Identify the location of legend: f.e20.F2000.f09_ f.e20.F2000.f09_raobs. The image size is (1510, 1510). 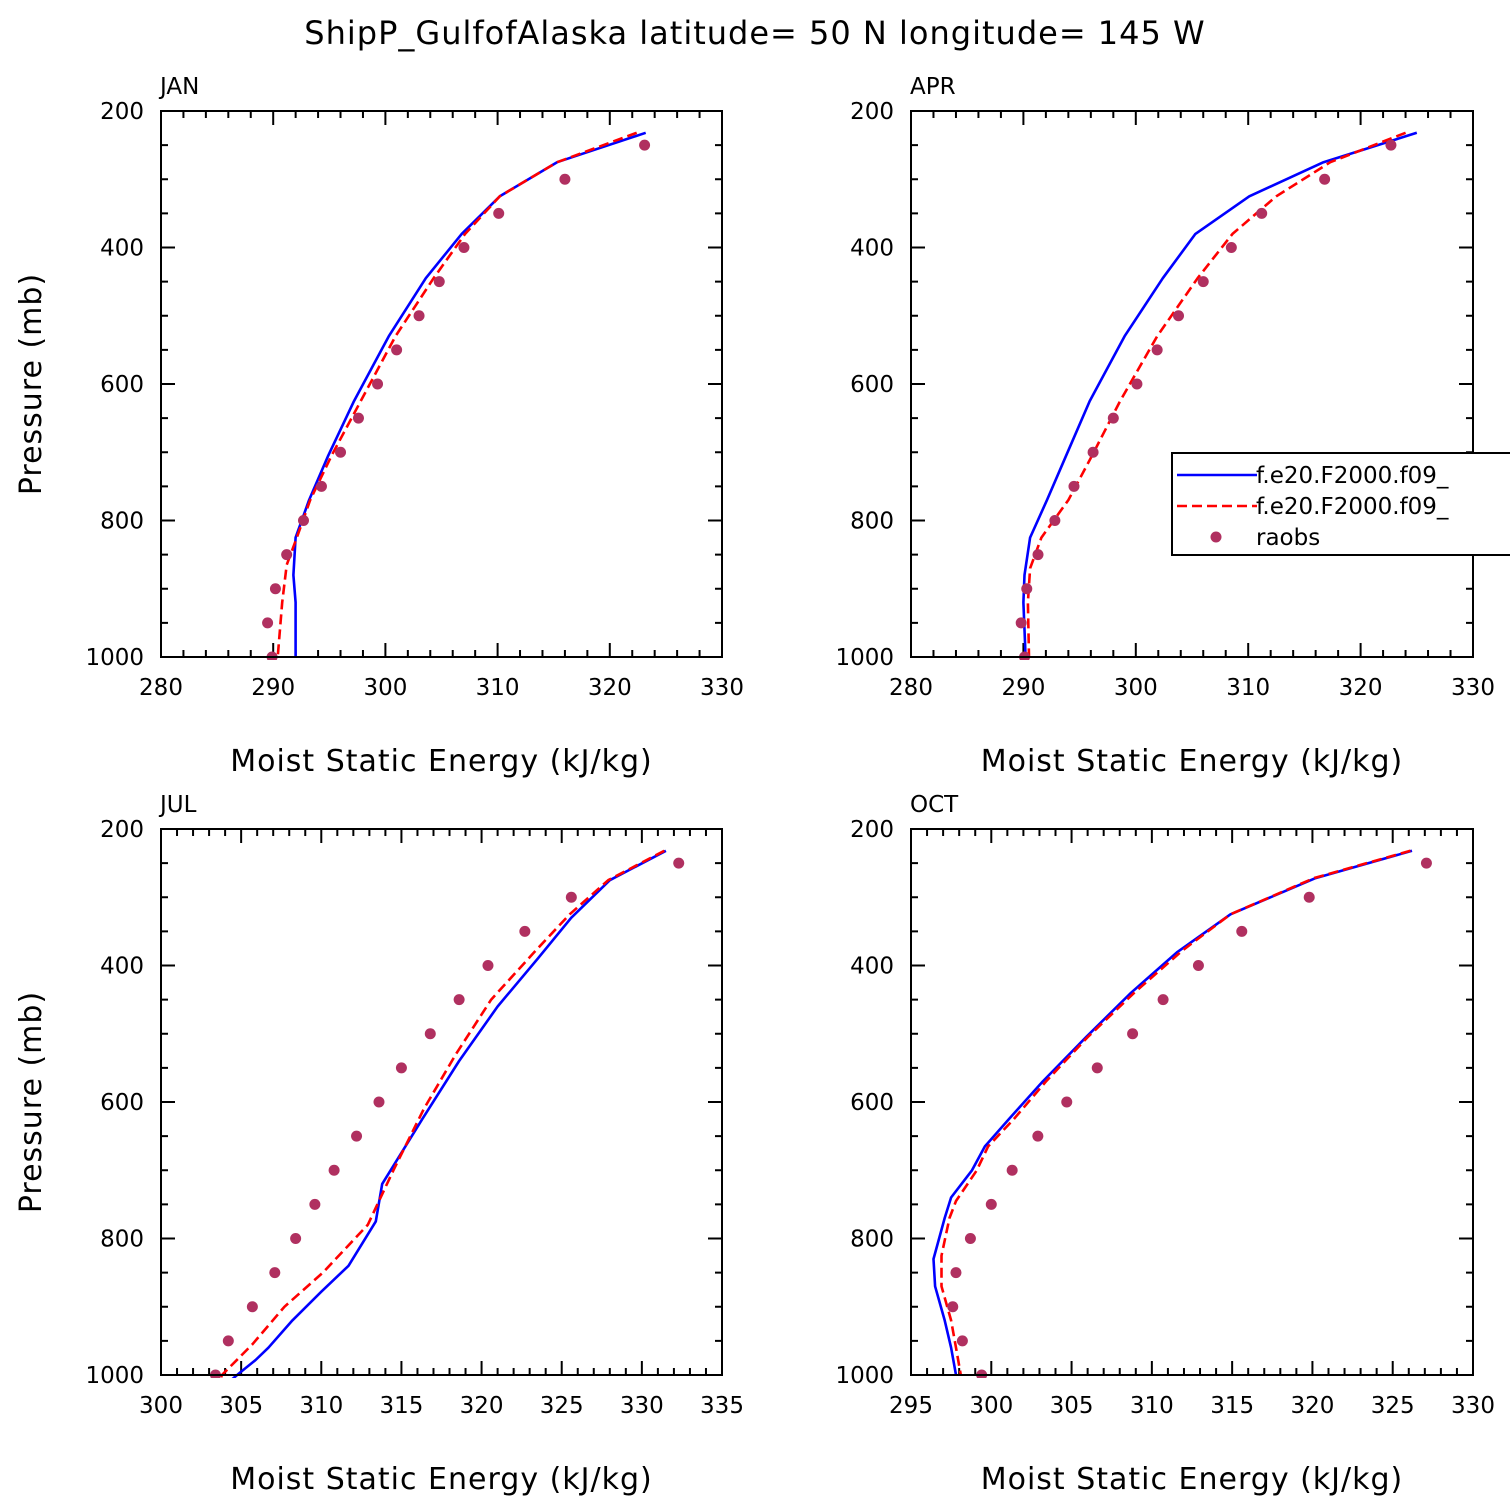
(1340, 504).